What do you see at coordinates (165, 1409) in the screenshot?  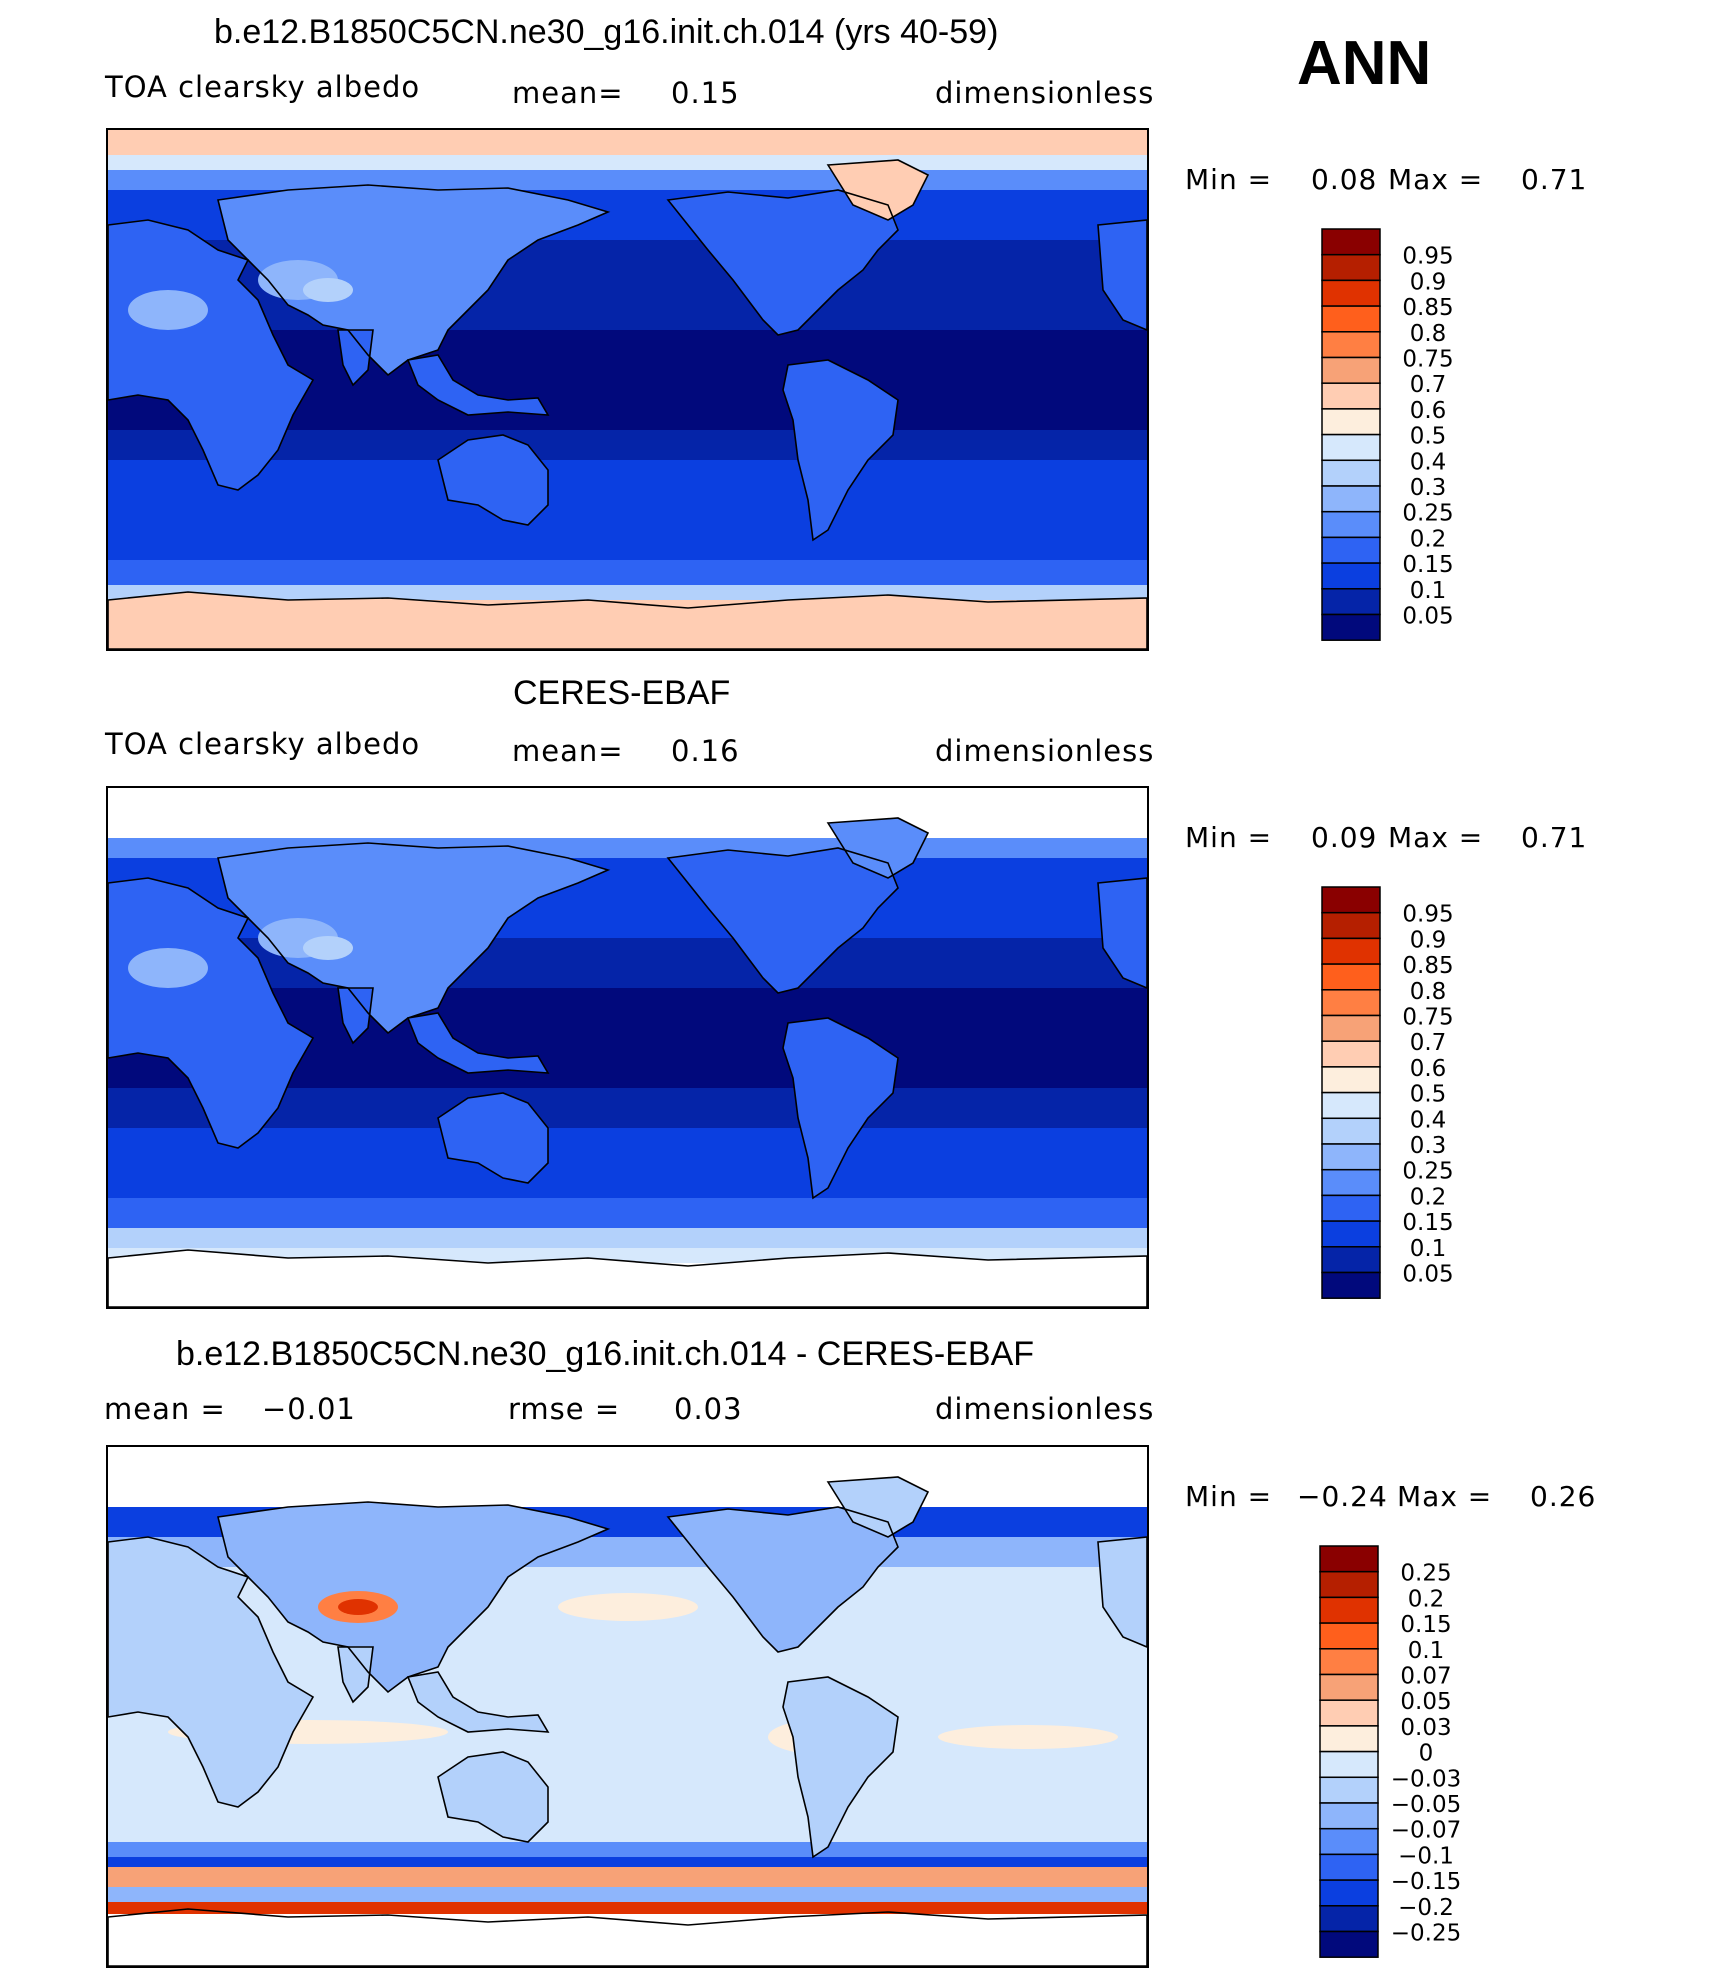 I see `panel-3-mean-label: mean =` at bounding box center [165, 1409].